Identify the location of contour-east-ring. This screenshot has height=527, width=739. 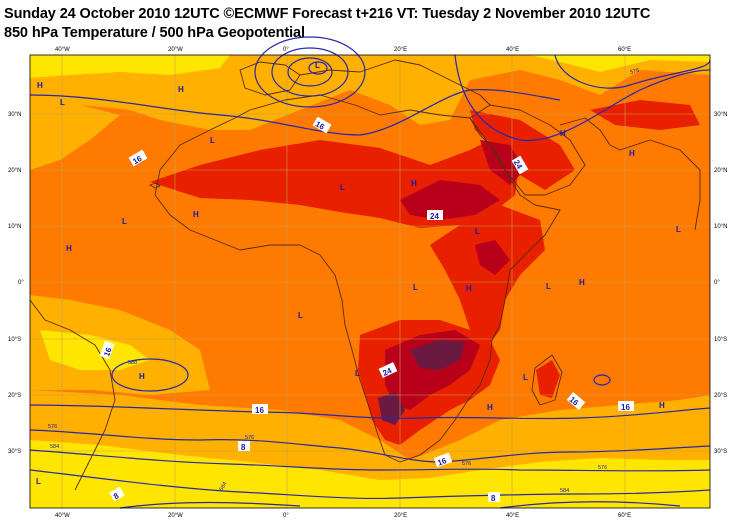
(632, 71).